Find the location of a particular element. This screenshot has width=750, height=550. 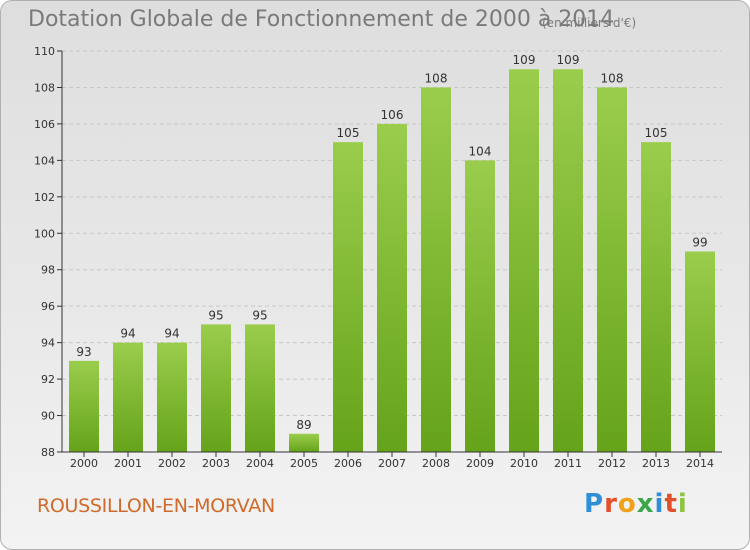

x-tick-label: 2006 is located at coordinates (348, 463).